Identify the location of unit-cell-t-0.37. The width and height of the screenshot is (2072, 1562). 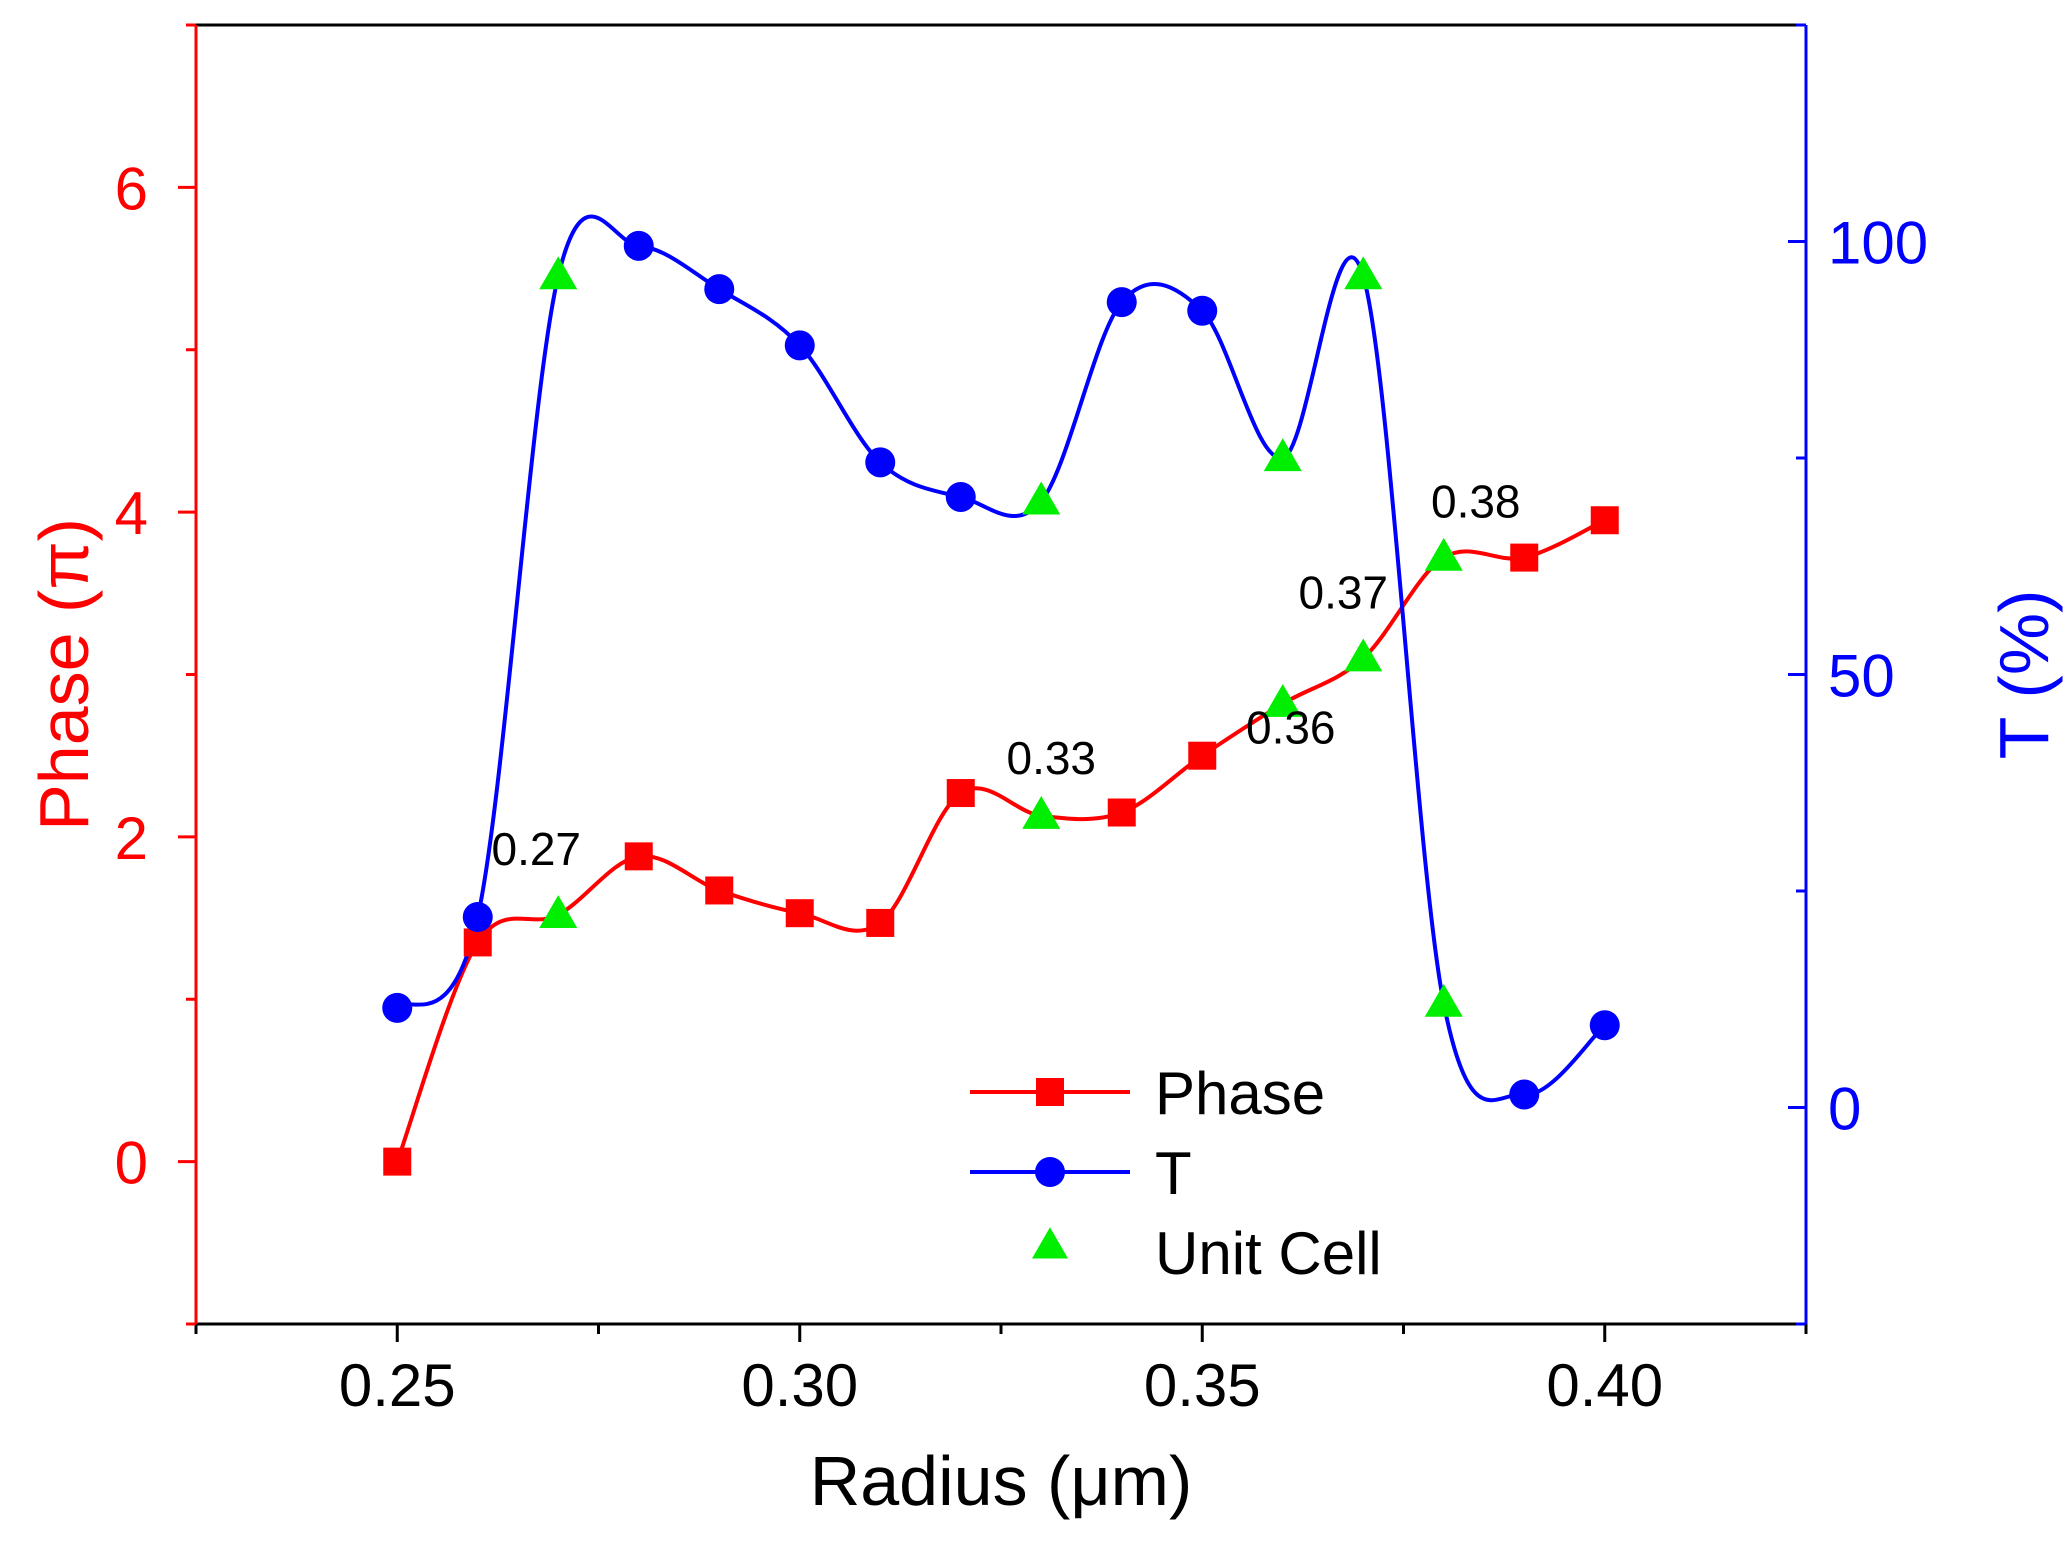
(1363, 273).